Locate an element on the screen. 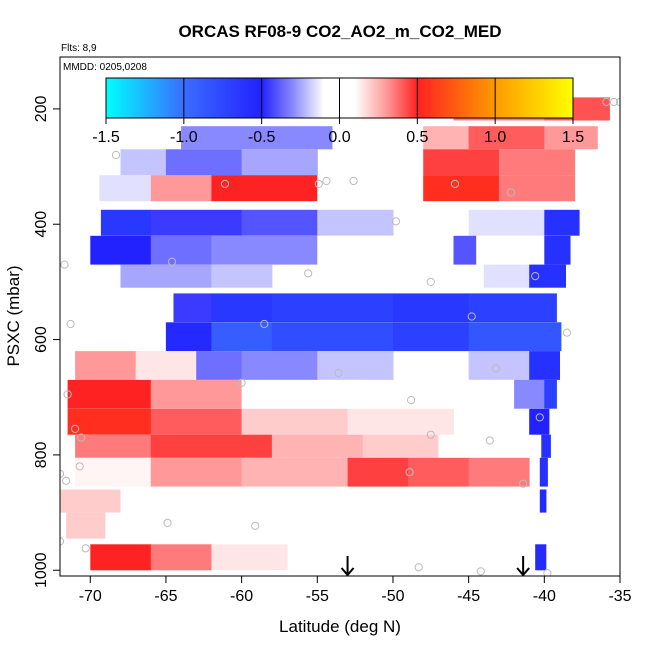  x-axis: -70 -65 -60 -55 -50 -45 -40 -35 is located at coordinates (355, 590).